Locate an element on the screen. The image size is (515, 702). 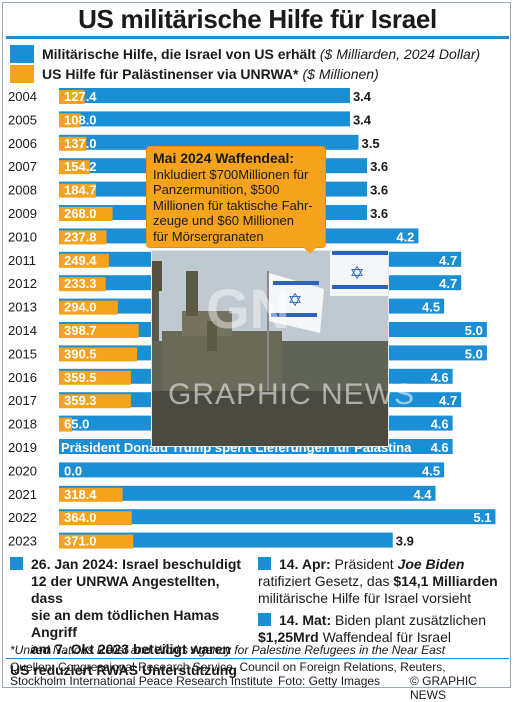
year-label: 2013 is located at coordinates (22, 307).